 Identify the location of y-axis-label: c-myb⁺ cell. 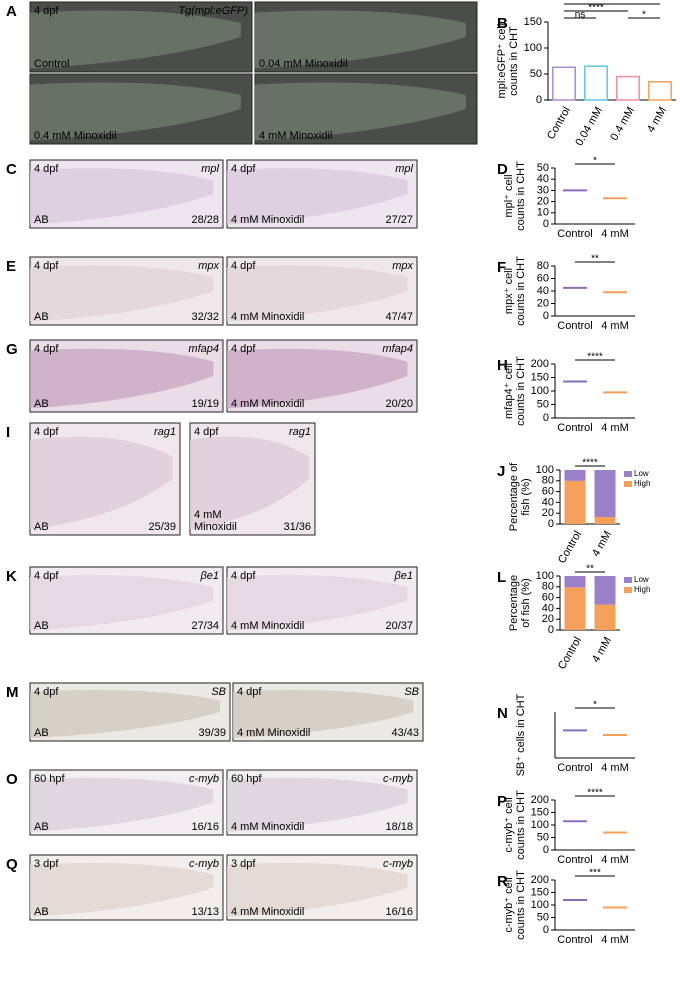
(509, 904).